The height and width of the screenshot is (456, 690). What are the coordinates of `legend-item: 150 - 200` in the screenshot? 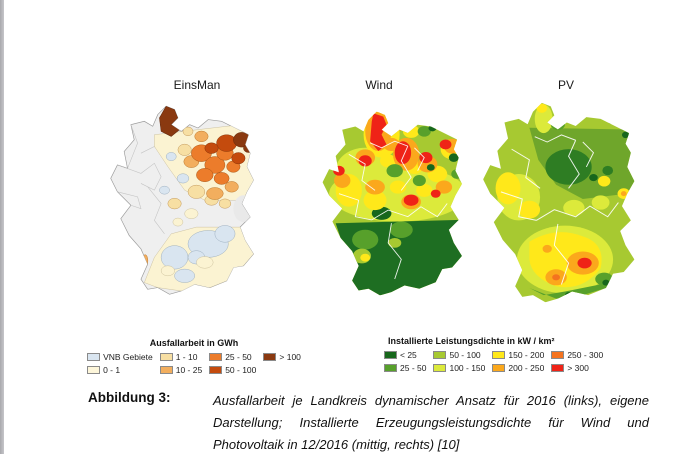 It's located at (518, 355).